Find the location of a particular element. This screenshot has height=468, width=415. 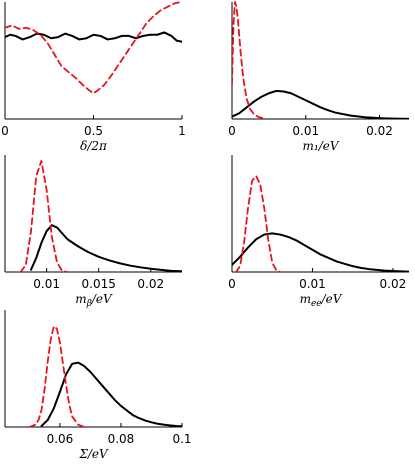

x-axis-label: mβ/eV is located at coordinates (94, 300).